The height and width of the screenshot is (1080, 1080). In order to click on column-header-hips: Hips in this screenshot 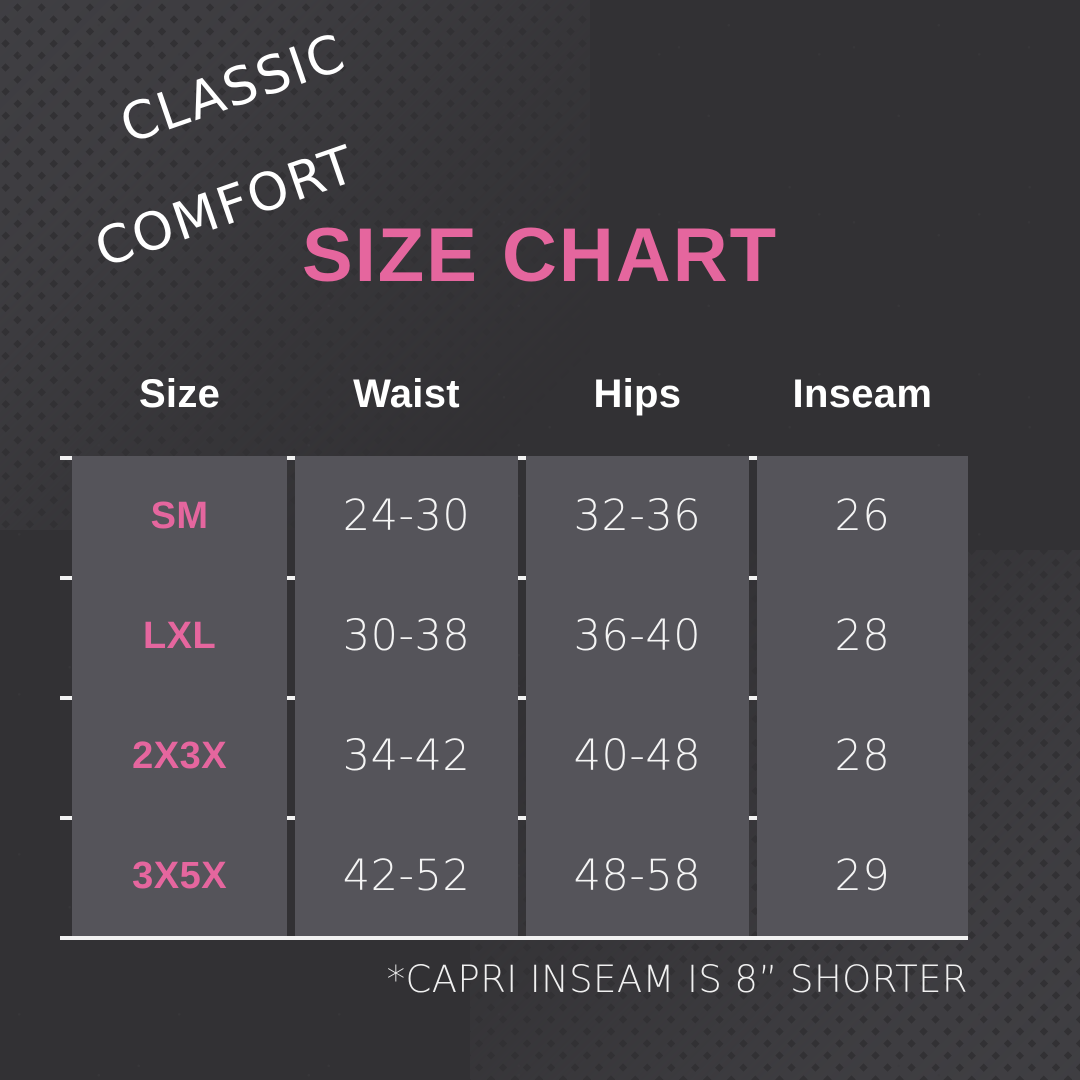, I will do `click(637, 394)`.